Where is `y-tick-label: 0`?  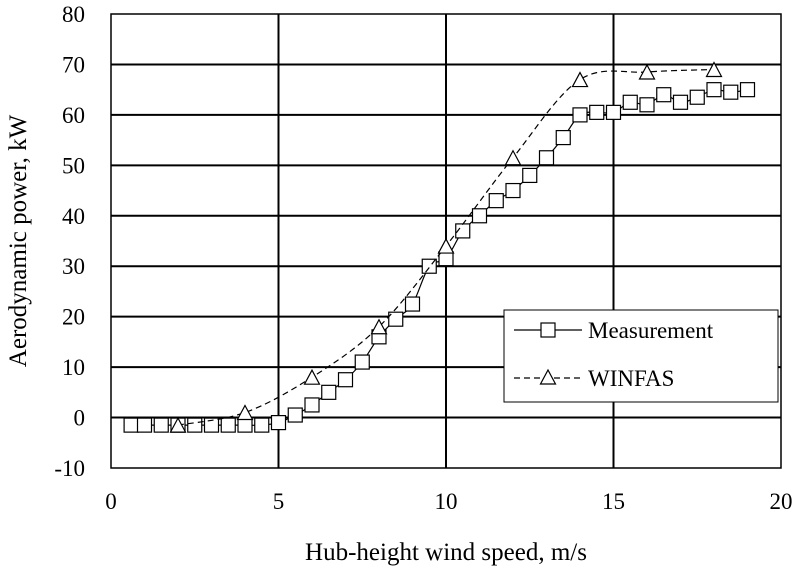
y-tick-label: 0 is located at coordinates (80, 418).